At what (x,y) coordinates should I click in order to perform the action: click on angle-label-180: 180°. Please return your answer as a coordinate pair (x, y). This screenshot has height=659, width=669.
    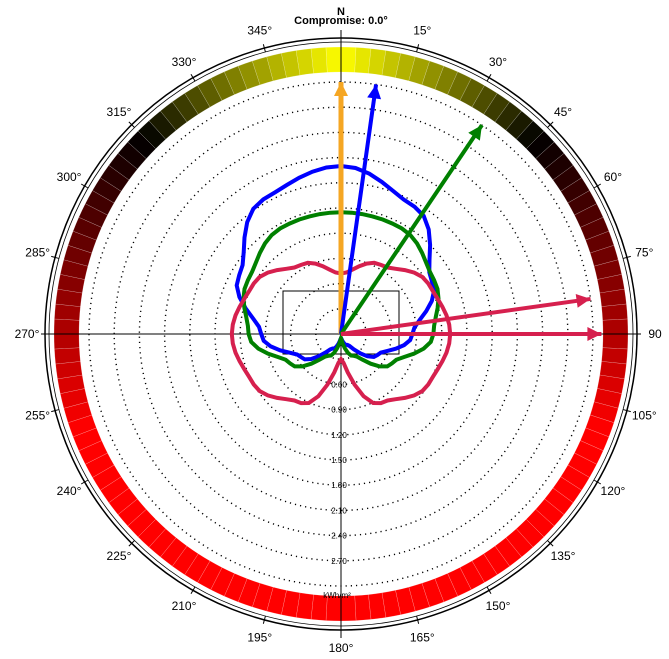
    Looking at the image, I should click on (341, 648).